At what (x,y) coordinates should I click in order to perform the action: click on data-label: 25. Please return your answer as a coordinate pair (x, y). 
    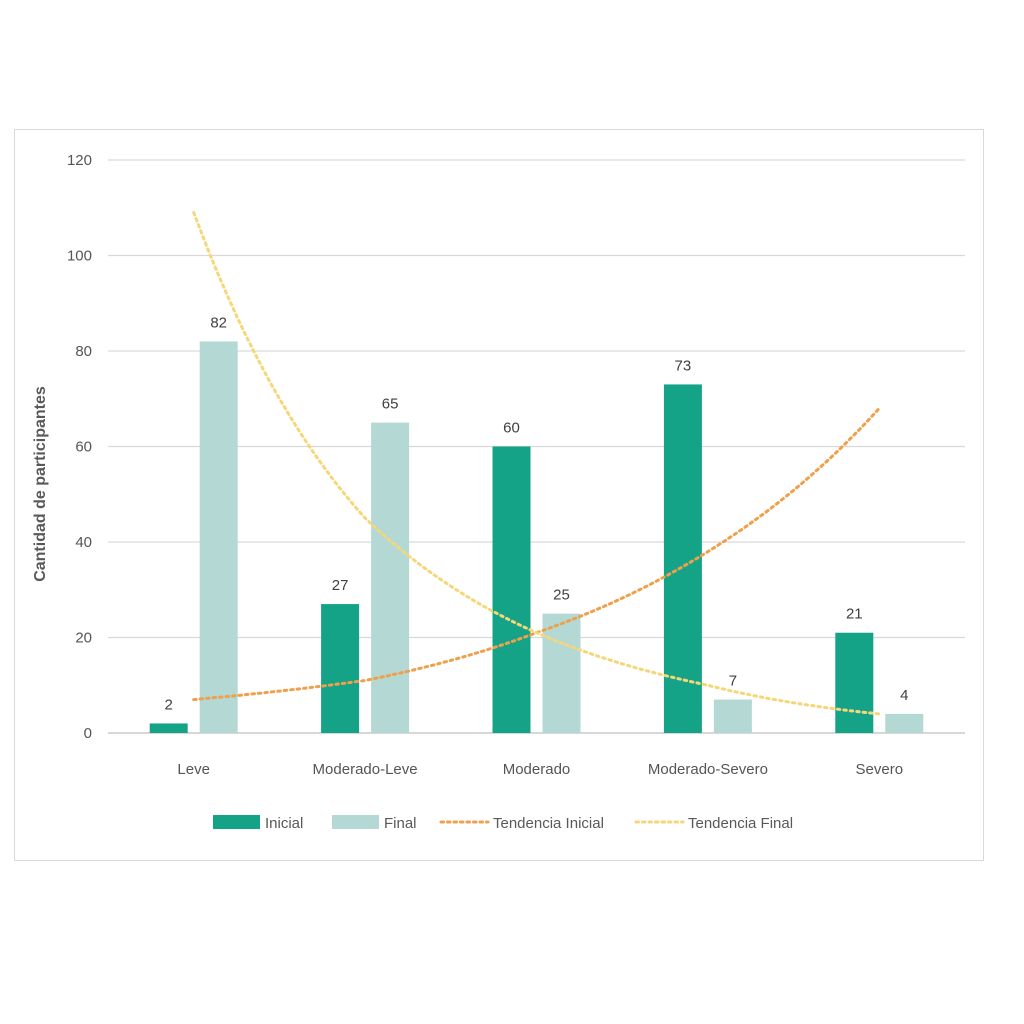
    Looking at the image, I should click on (561, 595).